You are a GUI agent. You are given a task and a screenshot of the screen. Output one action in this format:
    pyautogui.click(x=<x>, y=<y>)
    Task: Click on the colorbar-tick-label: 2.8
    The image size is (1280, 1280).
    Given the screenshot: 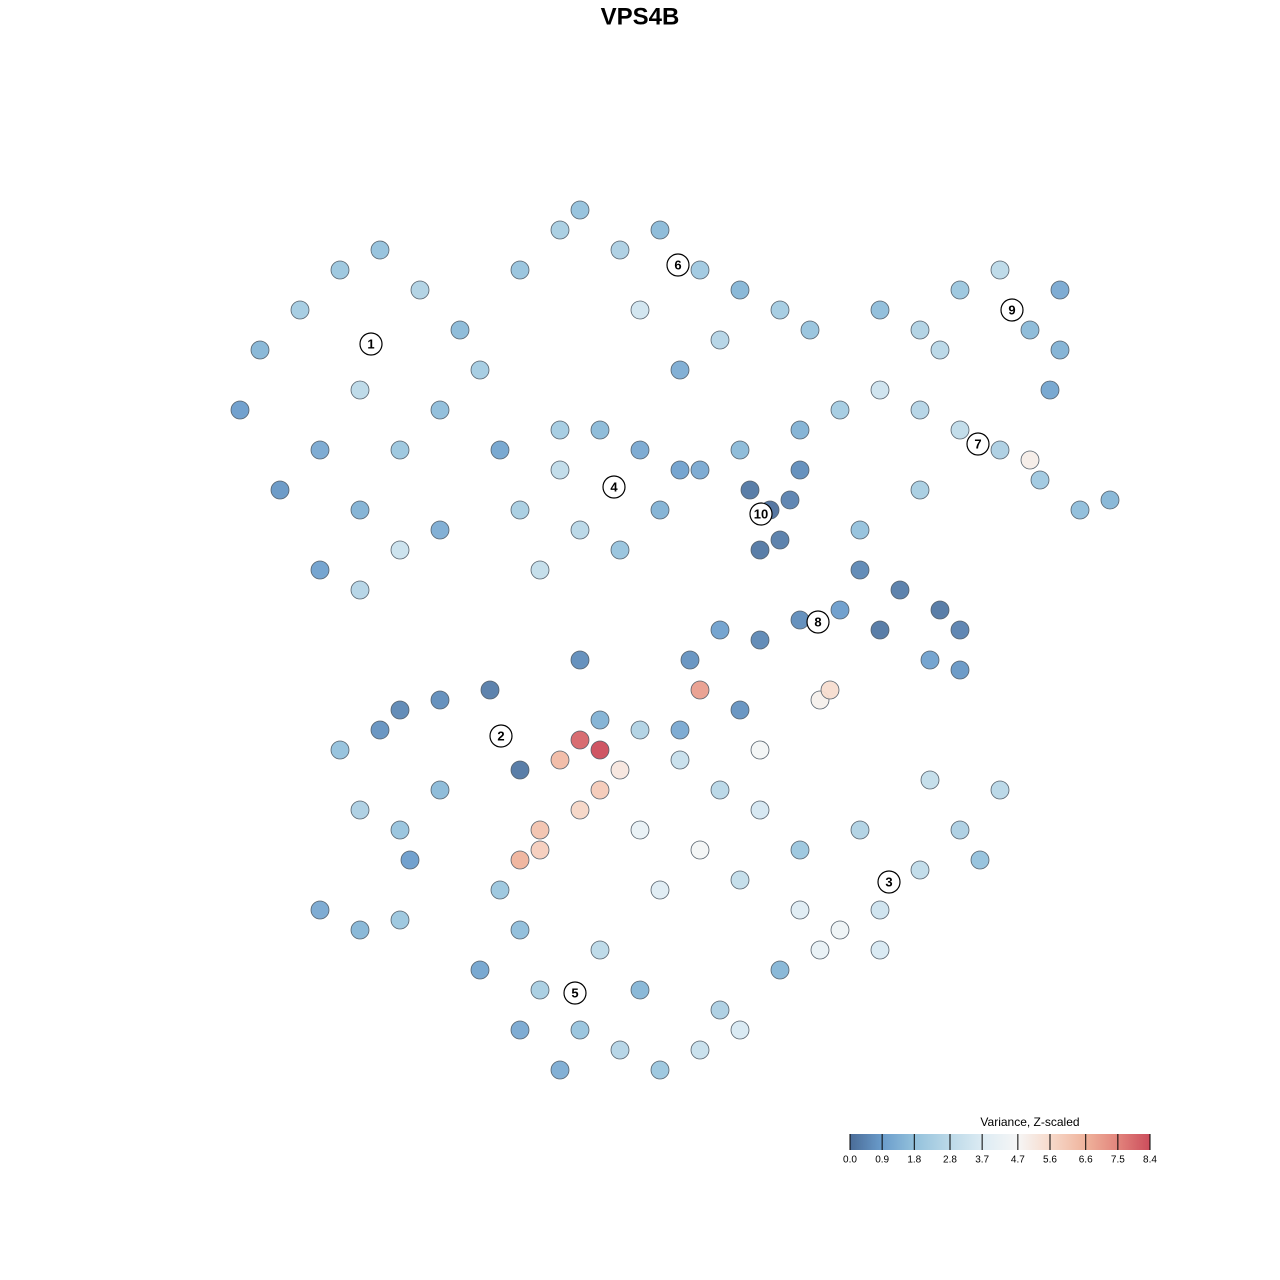 What is the action you would take?
    pyautogui.click(x=950, y=1160)
    